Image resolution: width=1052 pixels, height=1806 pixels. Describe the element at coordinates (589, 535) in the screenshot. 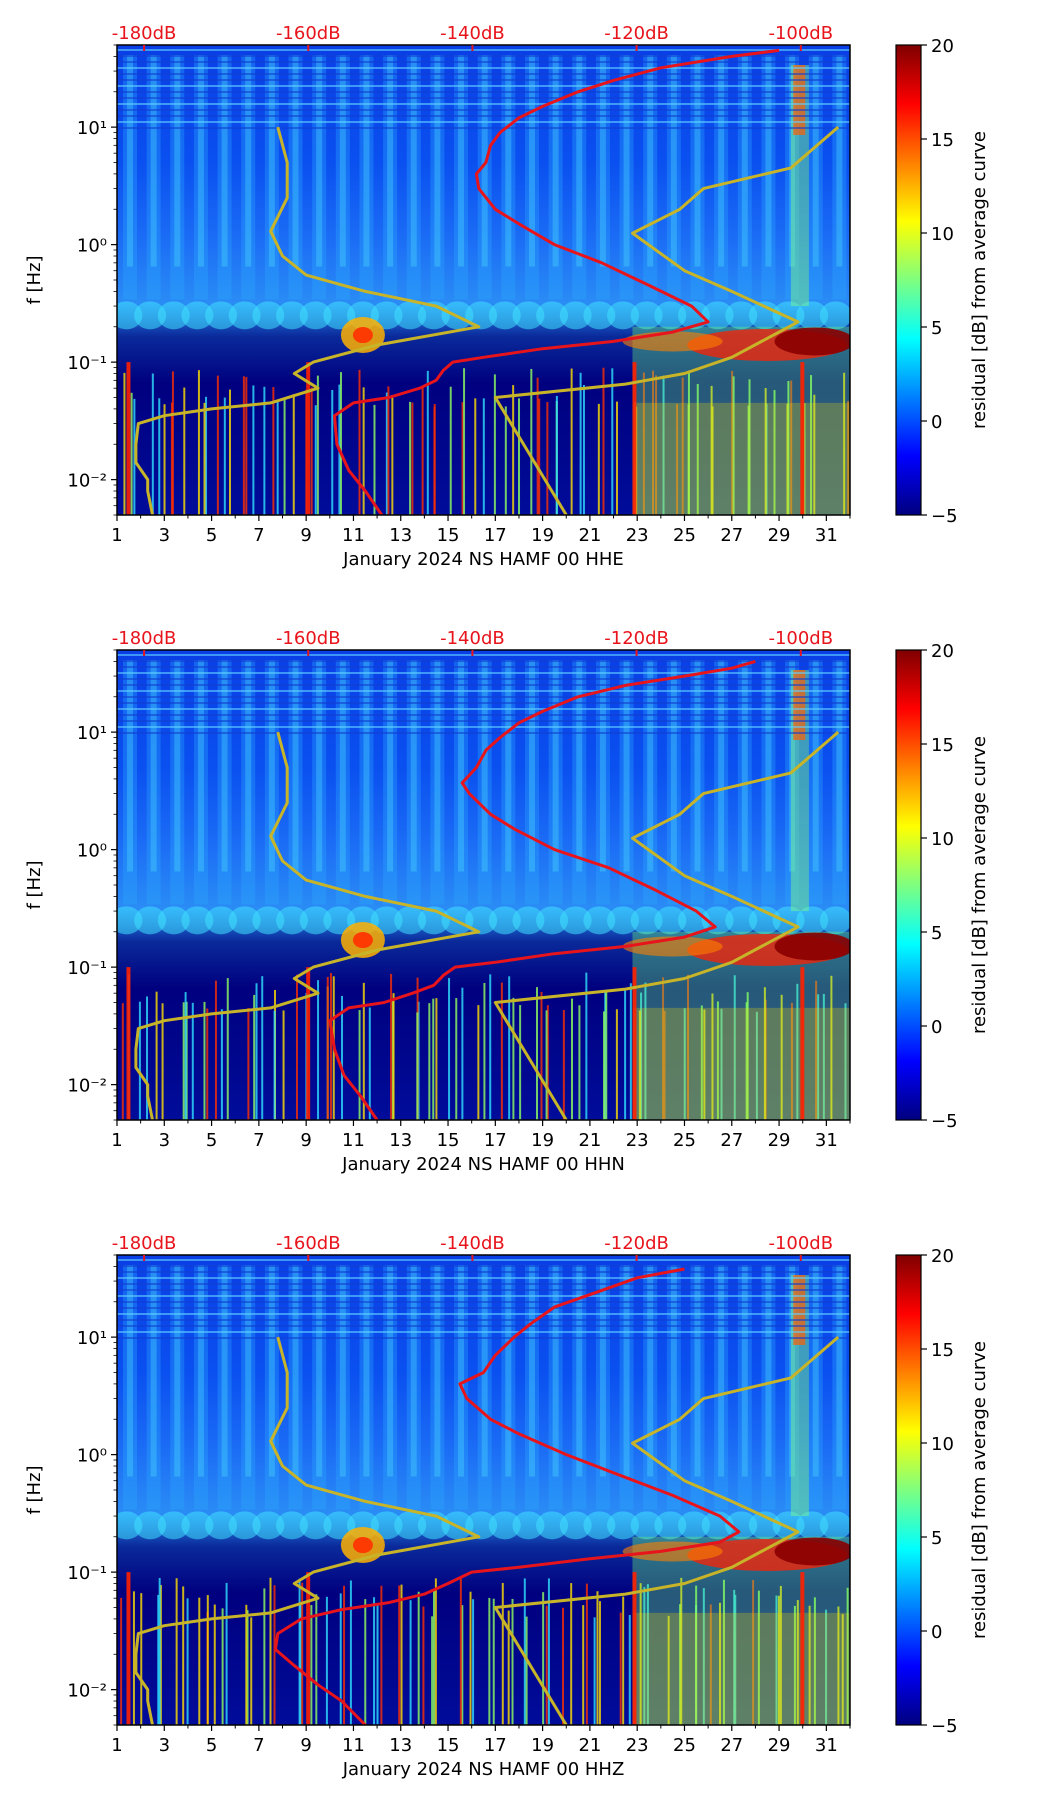

I see `x-tick-label: 21` at that location.